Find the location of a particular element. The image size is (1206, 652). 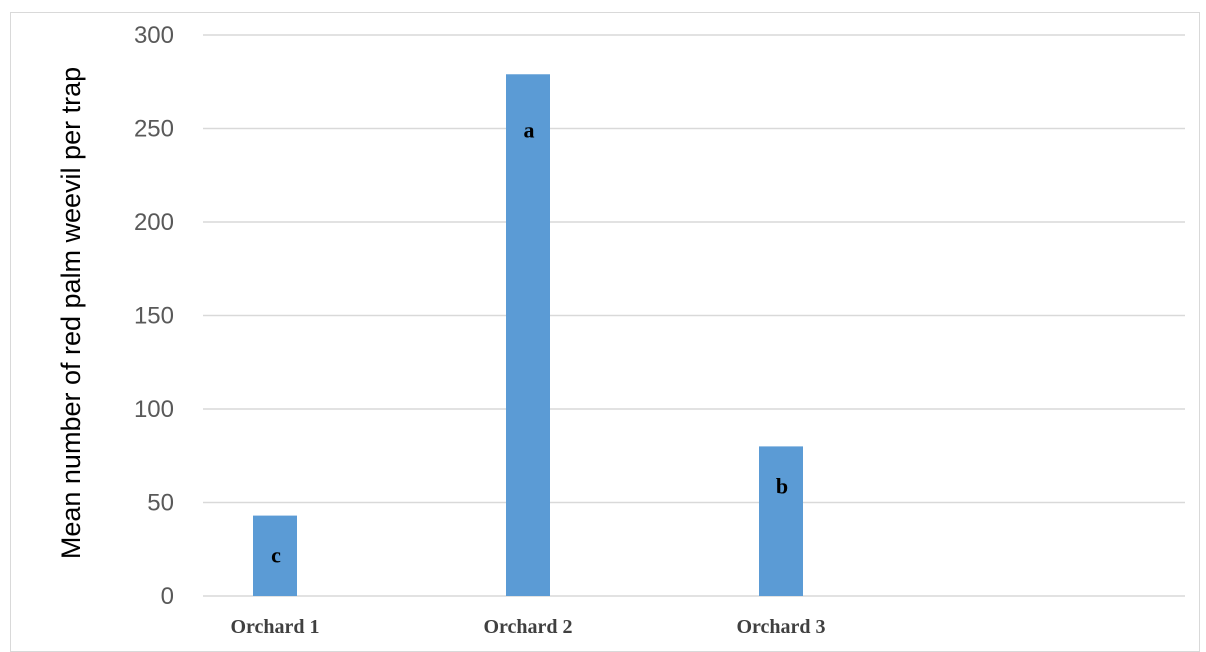

data-label: c is located at coordinates (276, 555).